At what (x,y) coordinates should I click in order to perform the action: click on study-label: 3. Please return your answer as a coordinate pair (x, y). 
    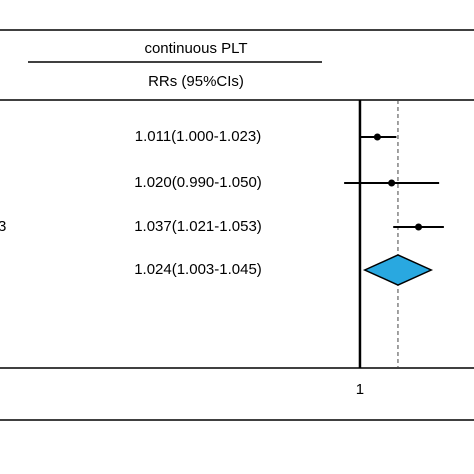
    Looking at the image, I should click on (3, 226).